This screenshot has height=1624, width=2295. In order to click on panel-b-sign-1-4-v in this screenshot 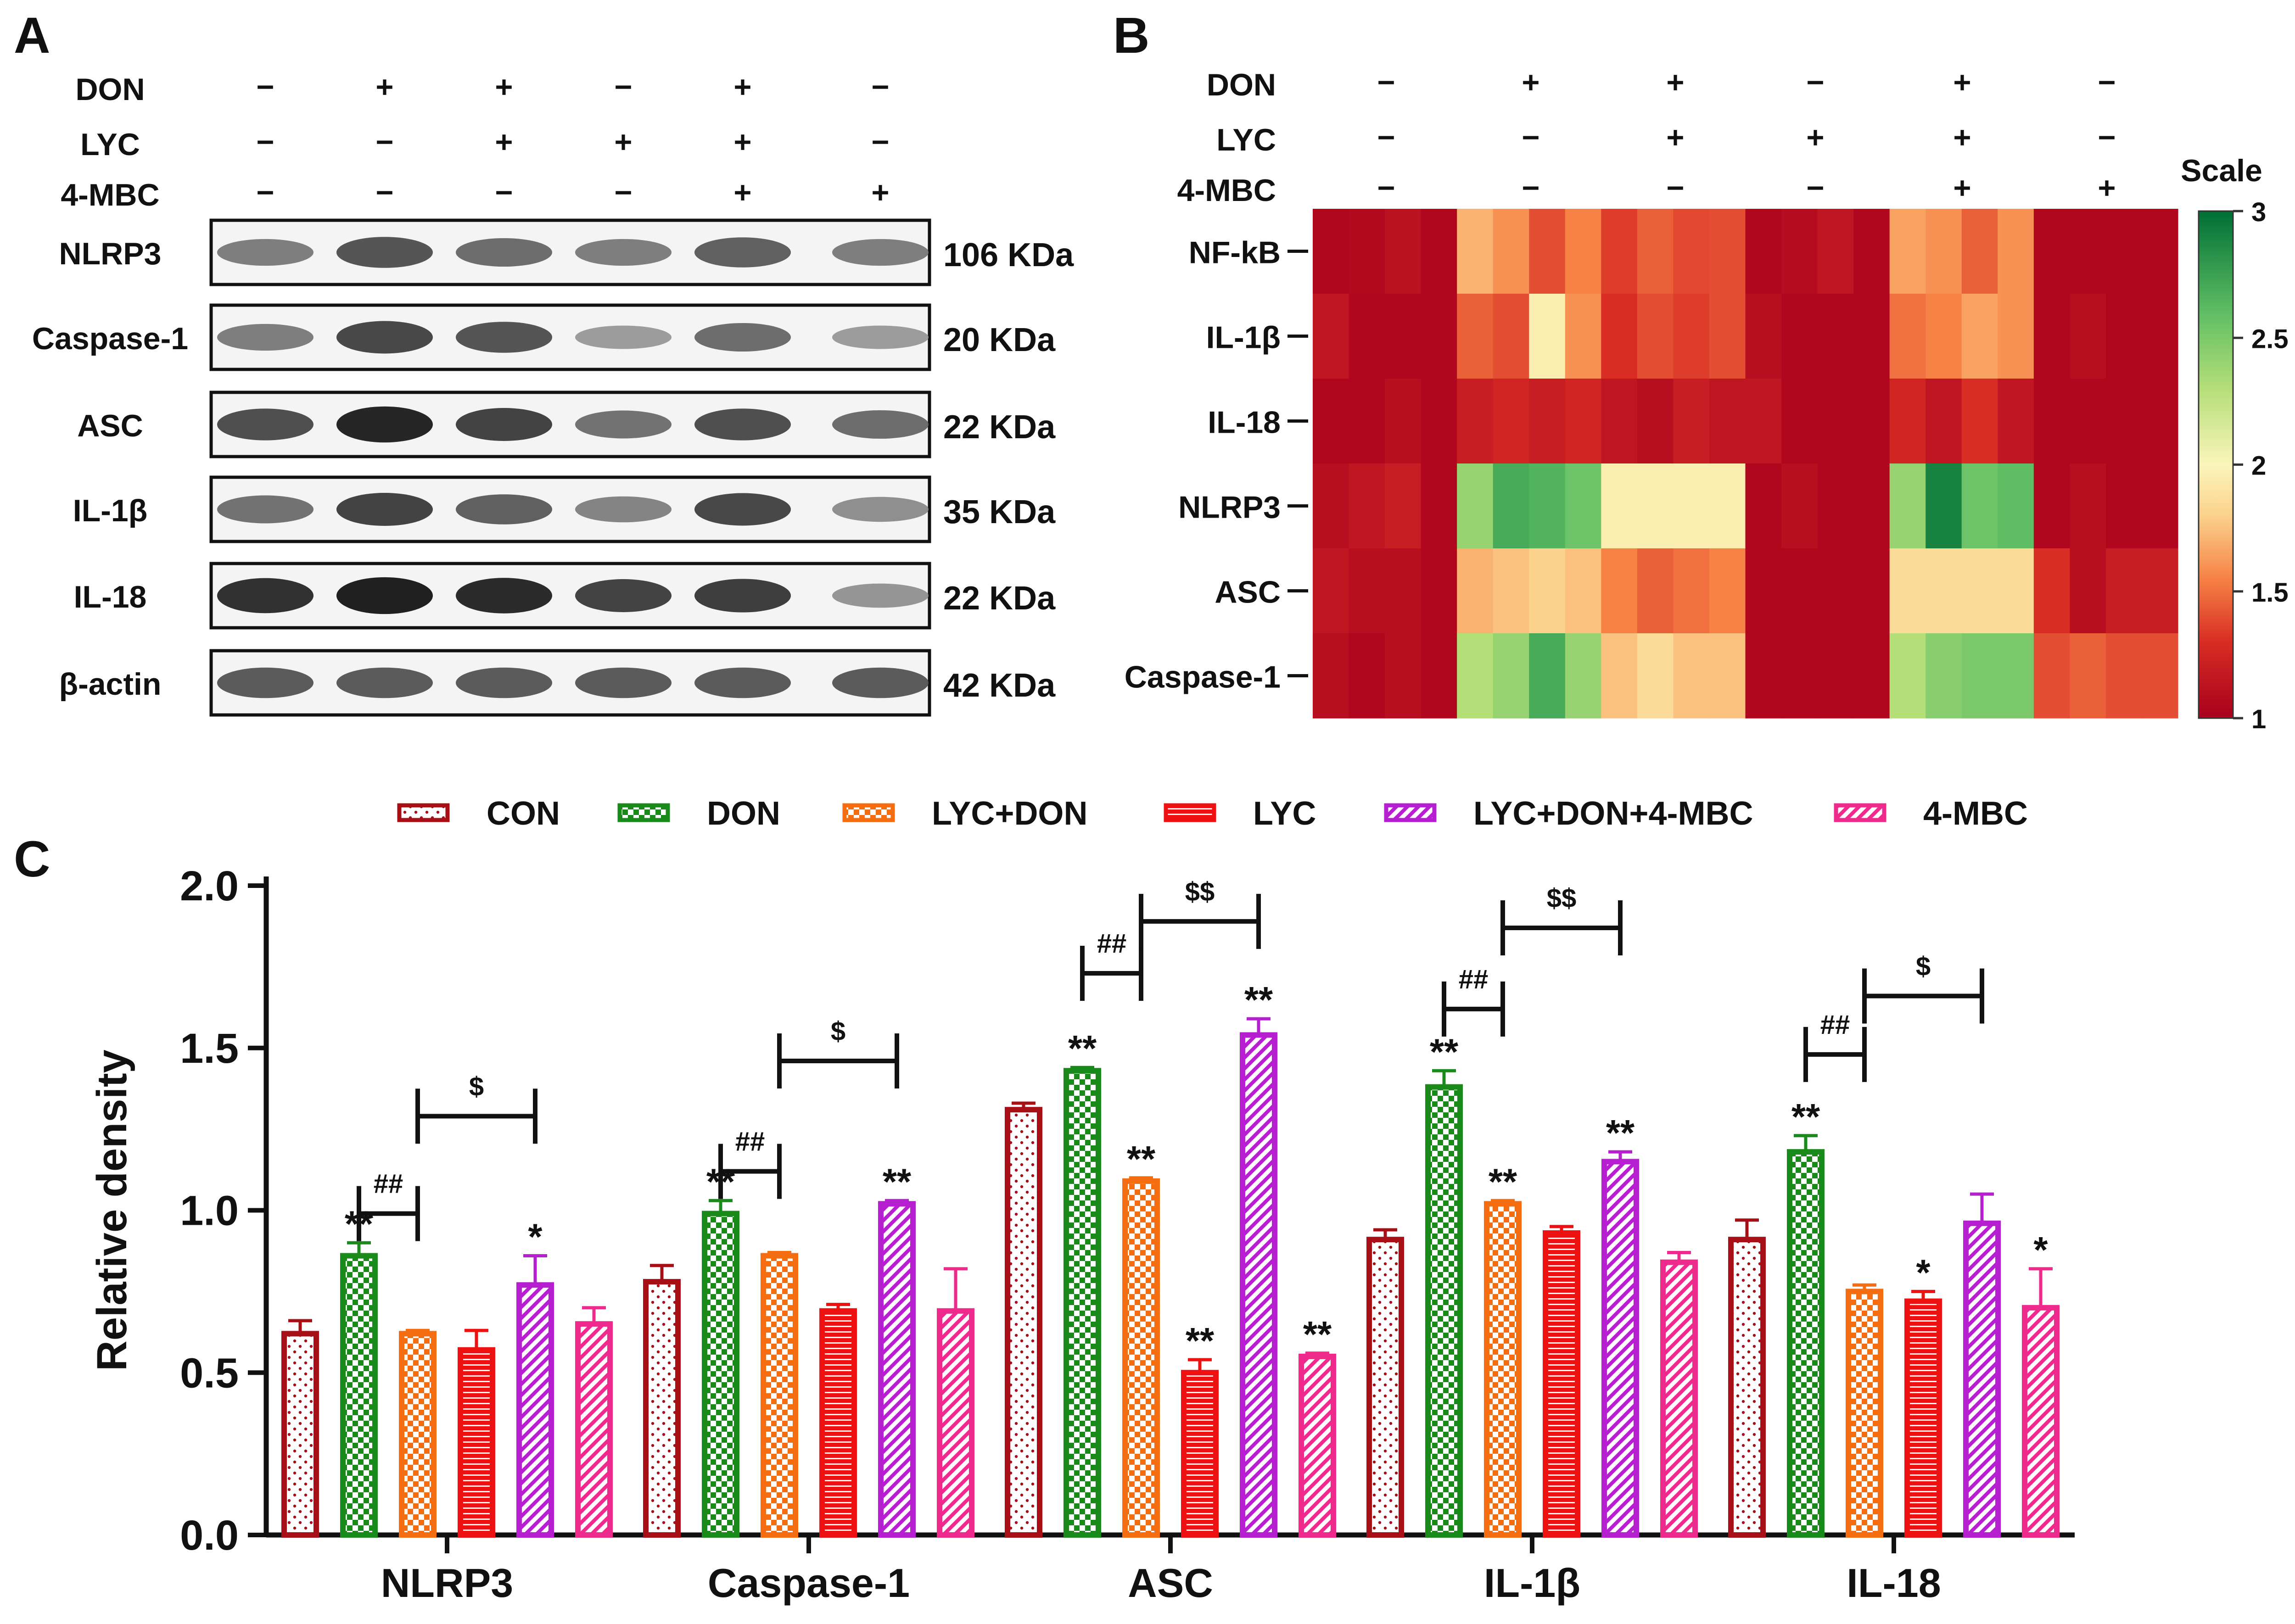, I will do `click(1962, 137)`.